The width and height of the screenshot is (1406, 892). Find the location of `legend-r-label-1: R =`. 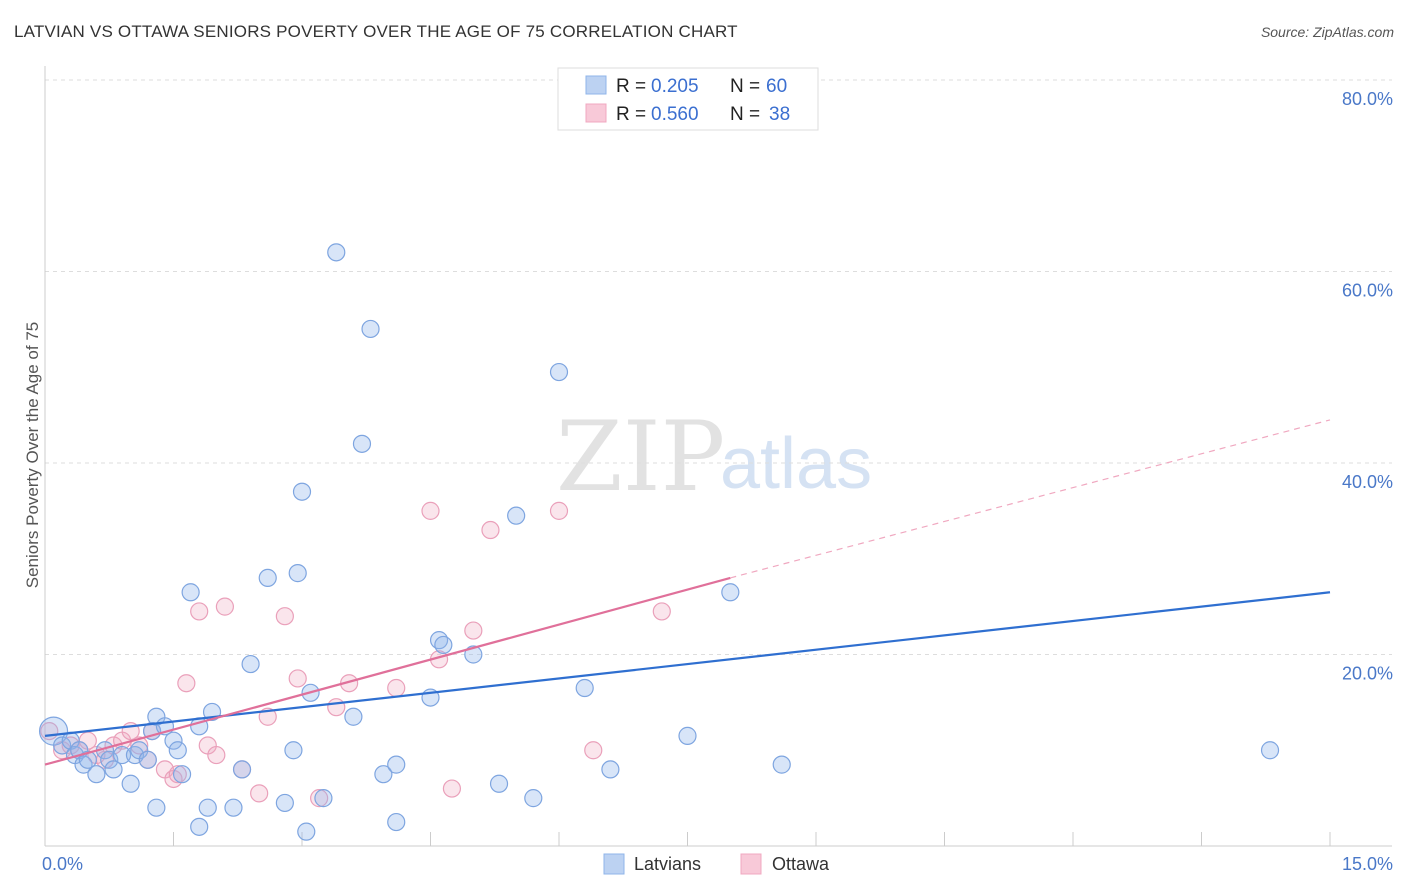

legend-r-label-1: R = is located at coordinates (631, 86).